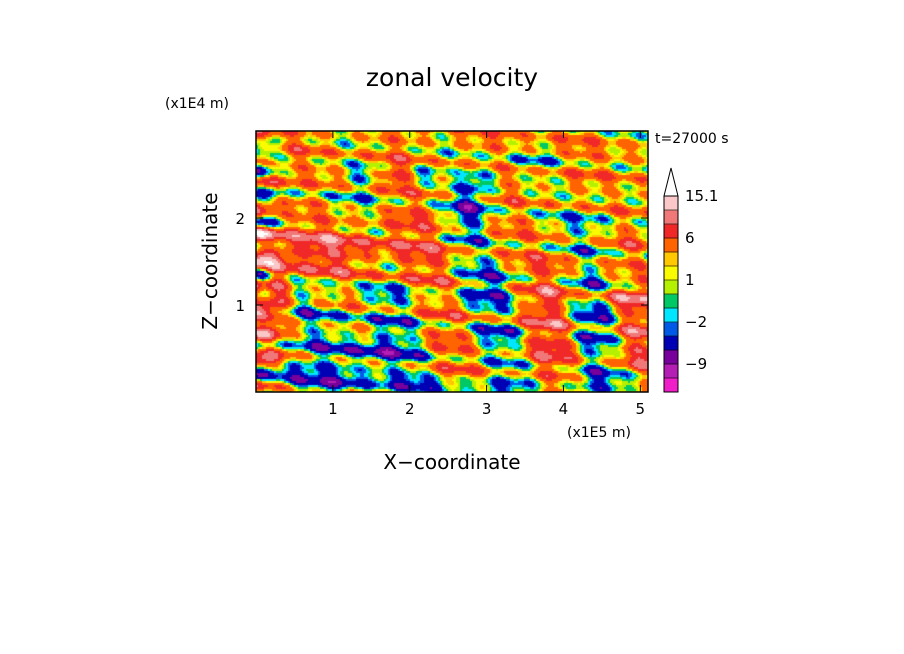 The width and height of the screenshot is (904, 654). What do you see at coordinates (452, 77) in the screenshot?
I see `chart-title: zonal velocity` at bounding box center [452, 77].